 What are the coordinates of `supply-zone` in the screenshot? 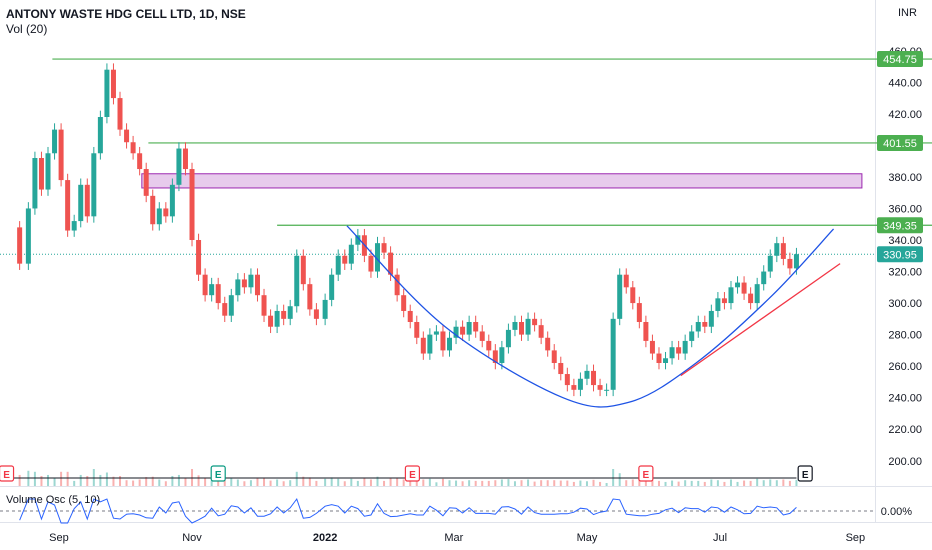 It's located at (502, 181).